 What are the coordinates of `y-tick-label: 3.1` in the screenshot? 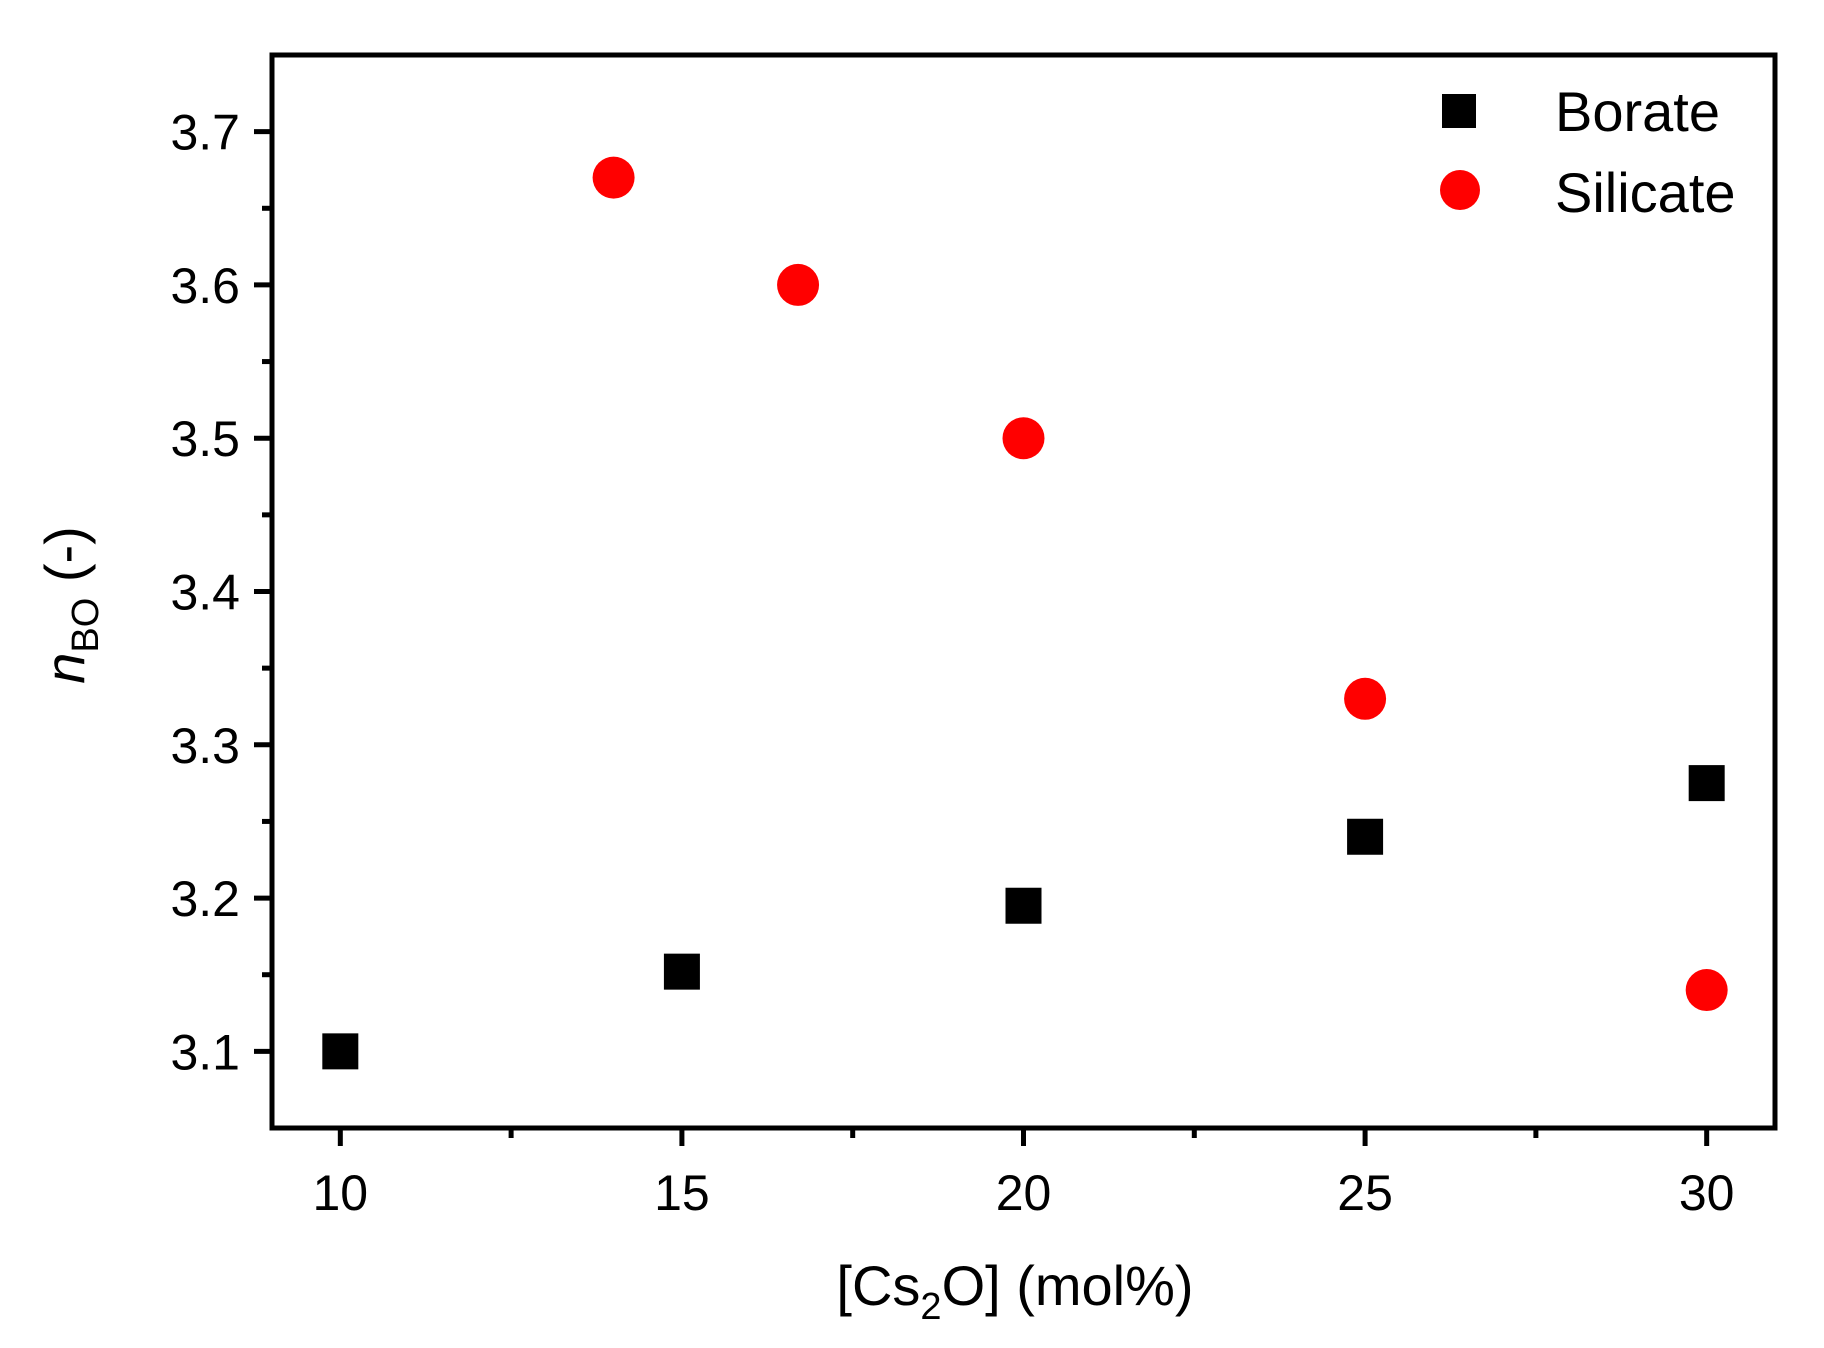 It's located at (205, 1052).